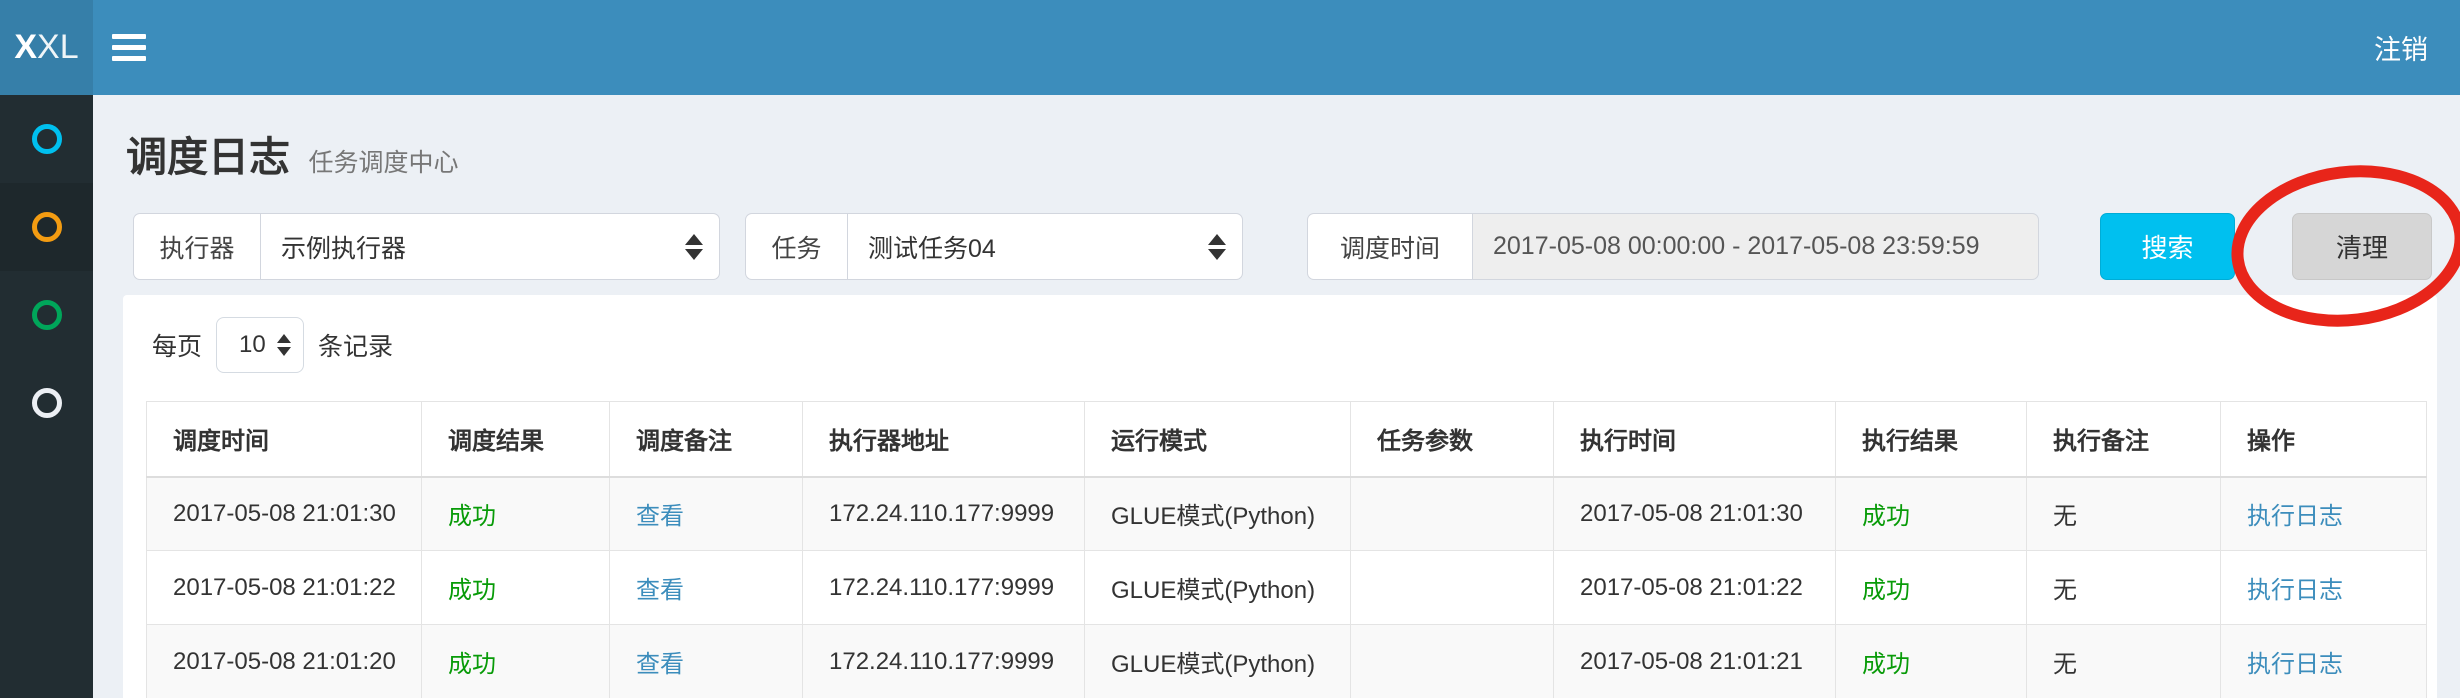  What do you see at coordinates (1694, 439) in the screenshot?
I see `column-header: 执行时间` at bounding box center [1694, 439].